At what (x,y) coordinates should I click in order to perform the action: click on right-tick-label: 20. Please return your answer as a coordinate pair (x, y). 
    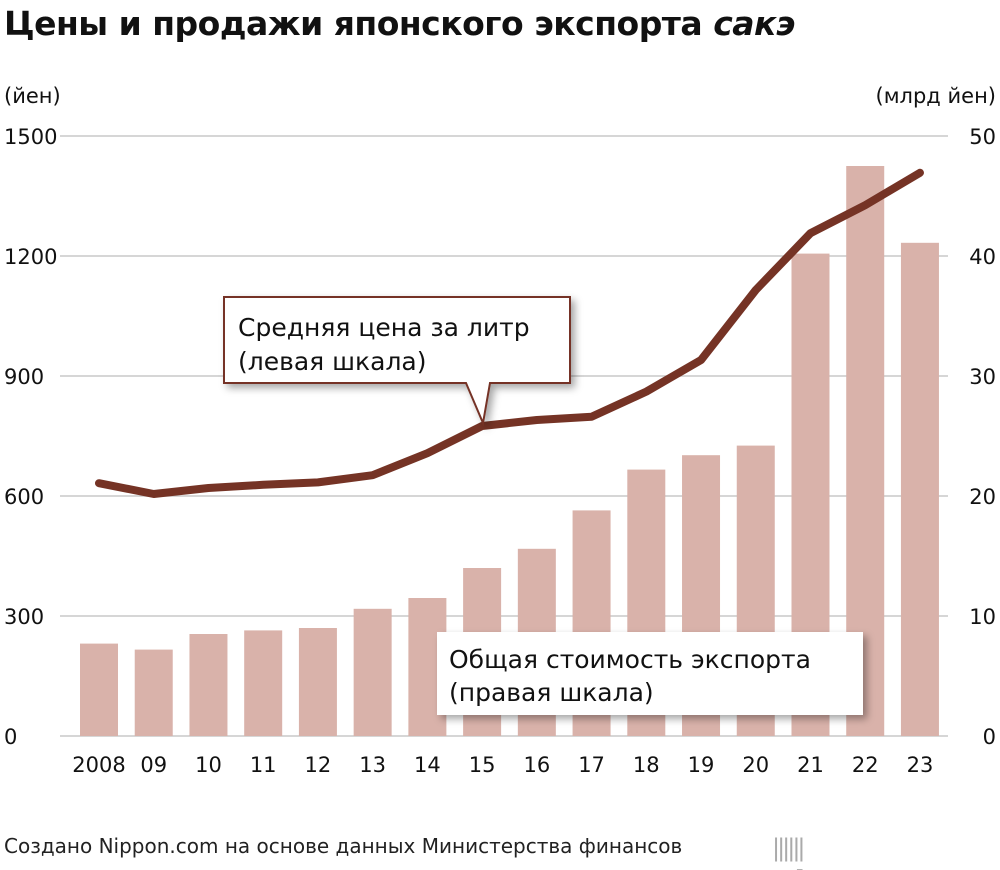
    Looking at the image, I should click on (982, 497).